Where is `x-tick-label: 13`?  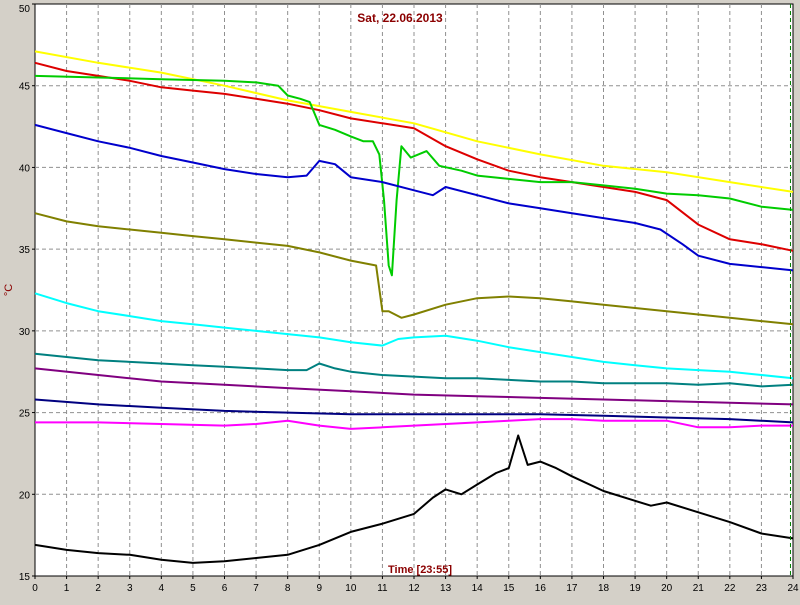
x-tick-label: 13 is located at coordinates (446, 588).